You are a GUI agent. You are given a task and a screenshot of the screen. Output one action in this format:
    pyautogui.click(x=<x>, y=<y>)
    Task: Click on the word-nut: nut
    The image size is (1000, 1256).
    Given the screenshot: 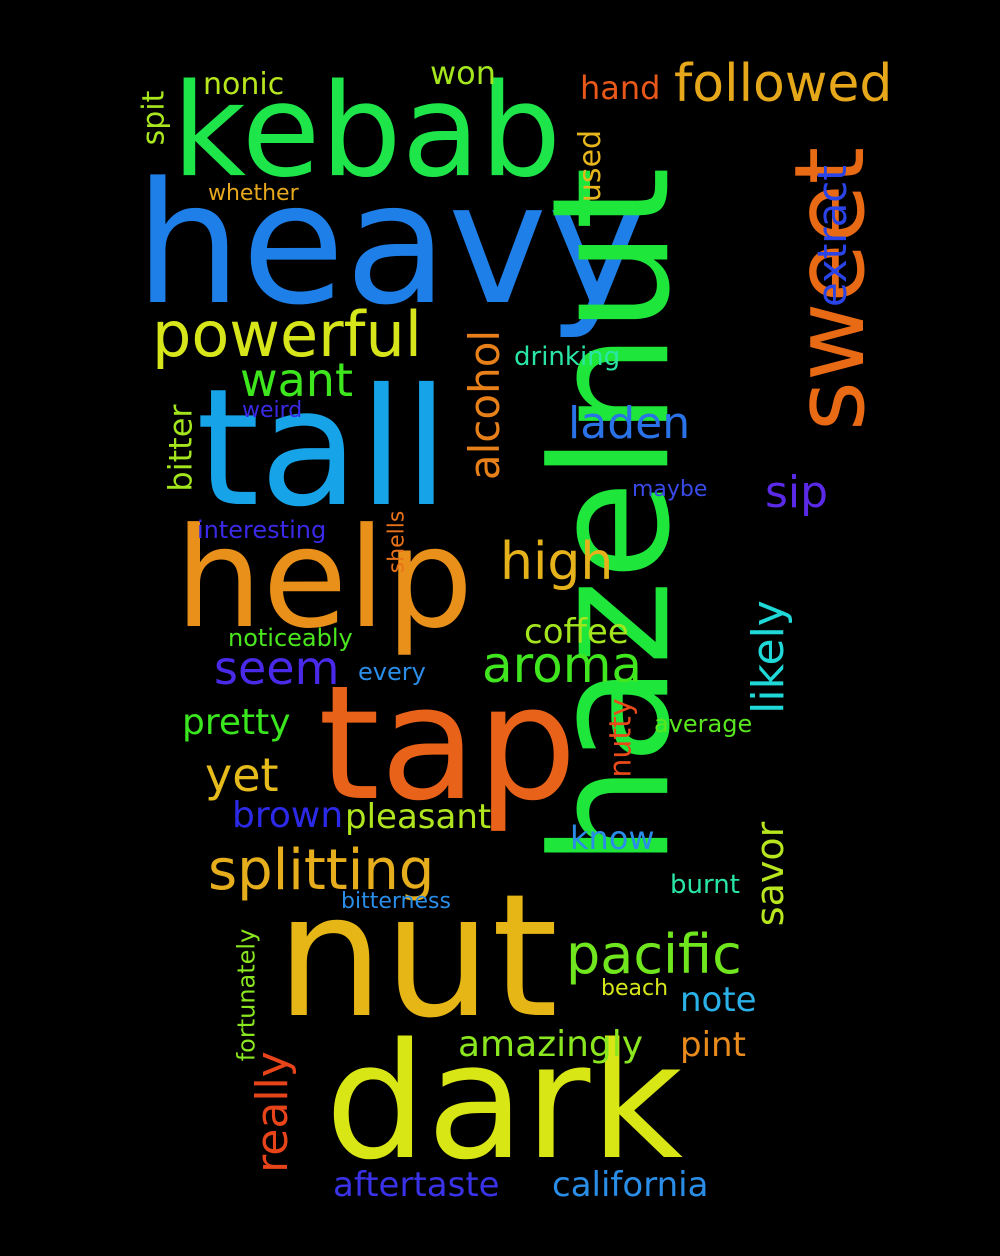 What is the action you would take?
    pyautogui.click(x=417, y=957)
    